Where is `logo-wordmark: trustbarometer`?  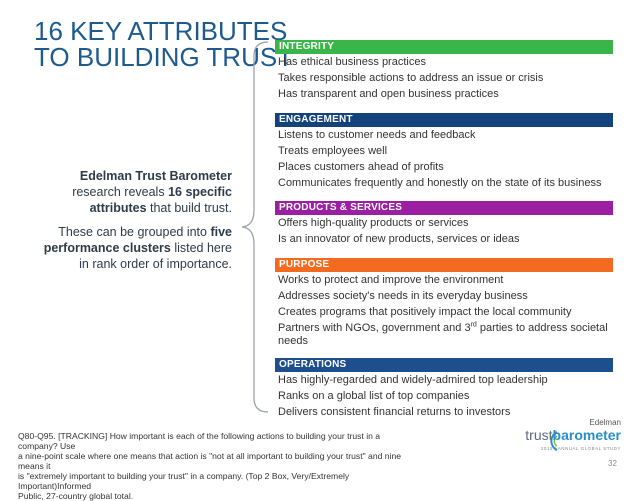 logo-wordmark: trustbarometer is located at coordinates (573, 435).